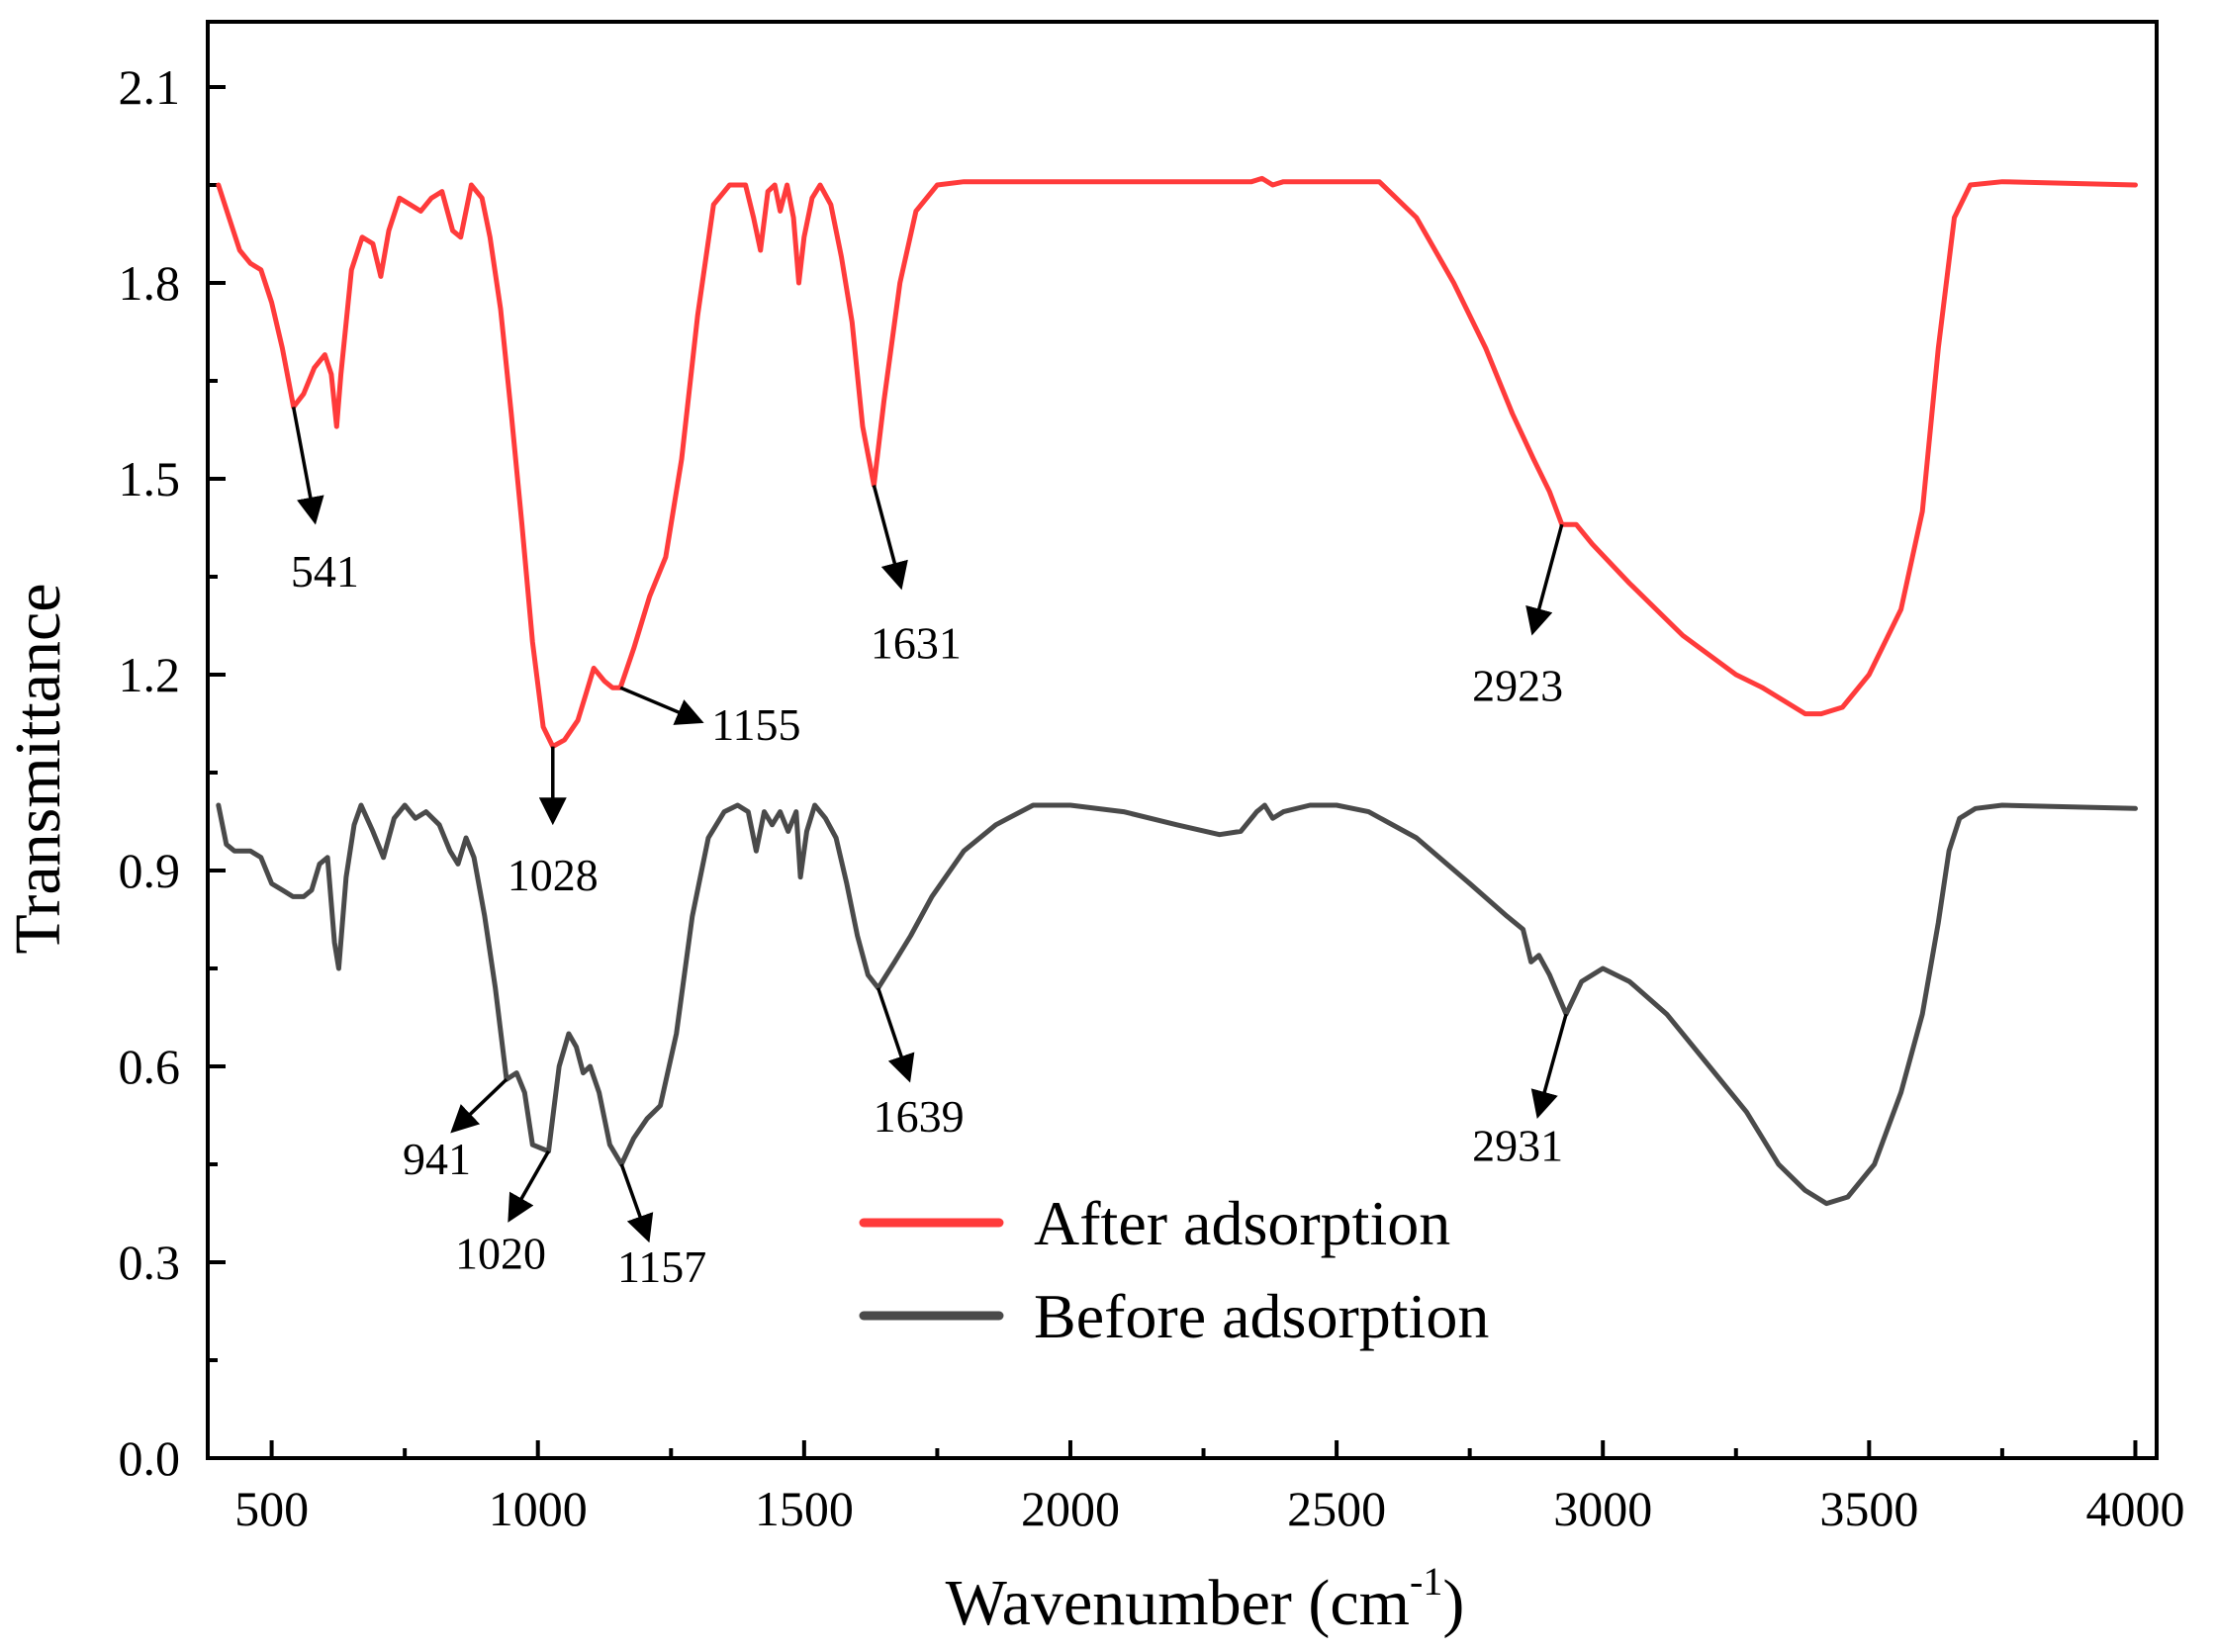 The width and height of the screenshot is (2216, 1652). Describe the element at coordinates (500, 1254) in the screenshot. I see `annotation-label: 1020` at that location.